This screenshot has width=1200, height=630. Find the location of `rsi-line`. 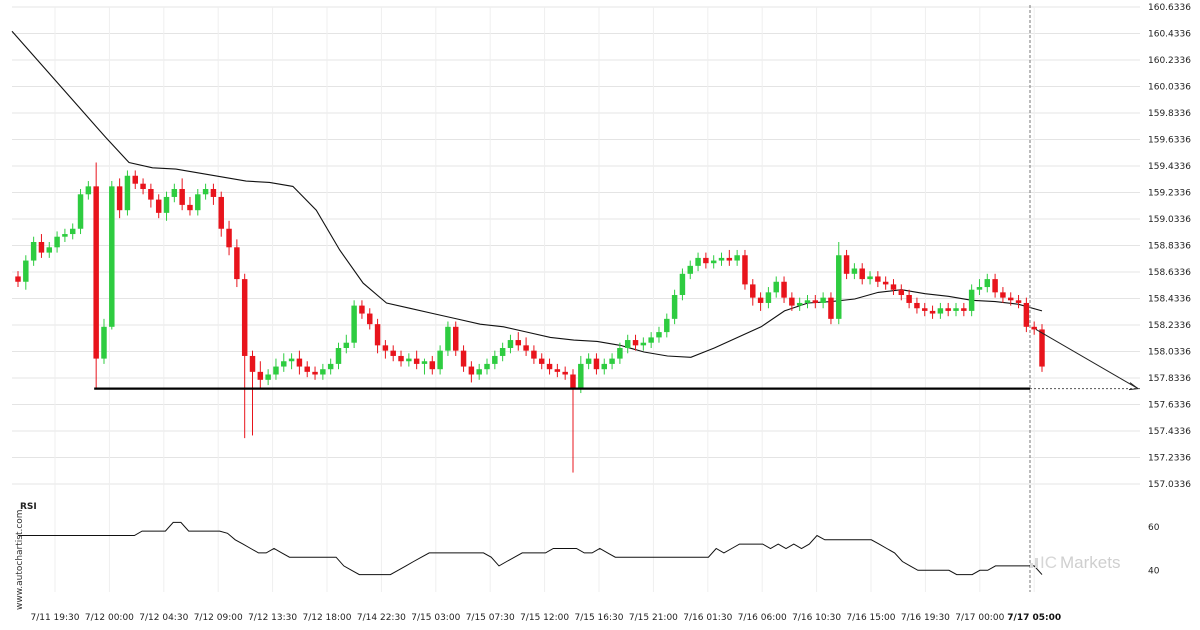

rsi-line is located at coordinates (530, 548).